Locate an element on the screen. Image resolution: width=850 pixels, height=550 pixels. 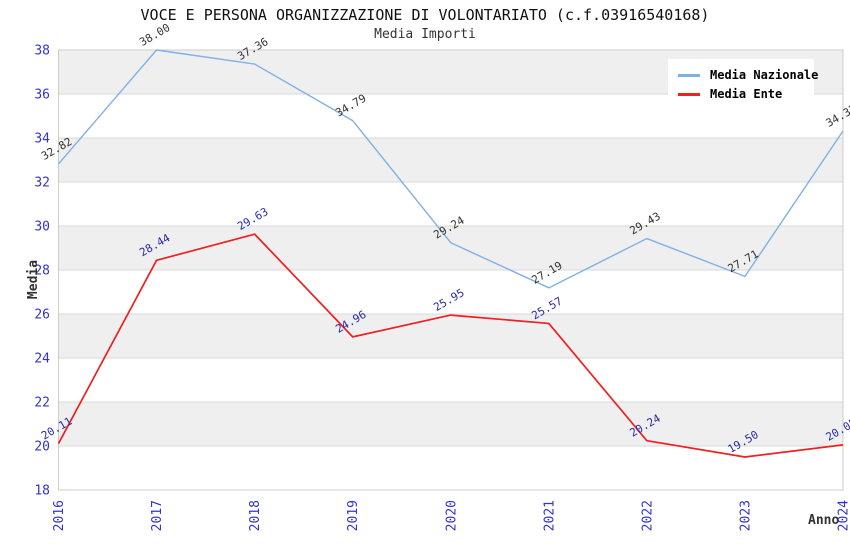
legend-item-media-ente: Media Ente is located at coordinates (742, 94).